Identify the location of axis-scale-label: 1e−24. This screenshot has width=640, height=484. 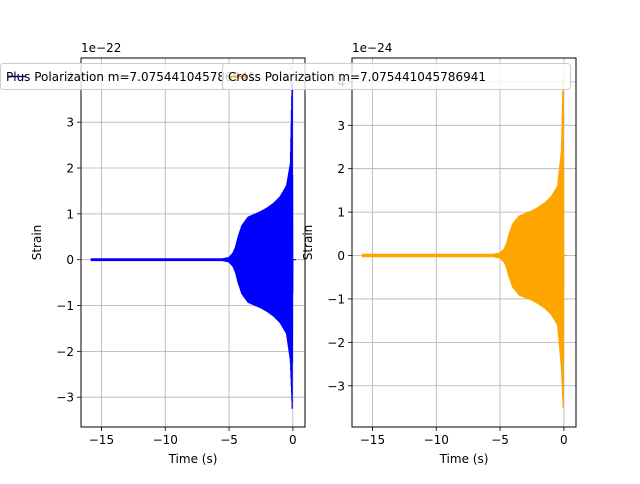
(372, 48).